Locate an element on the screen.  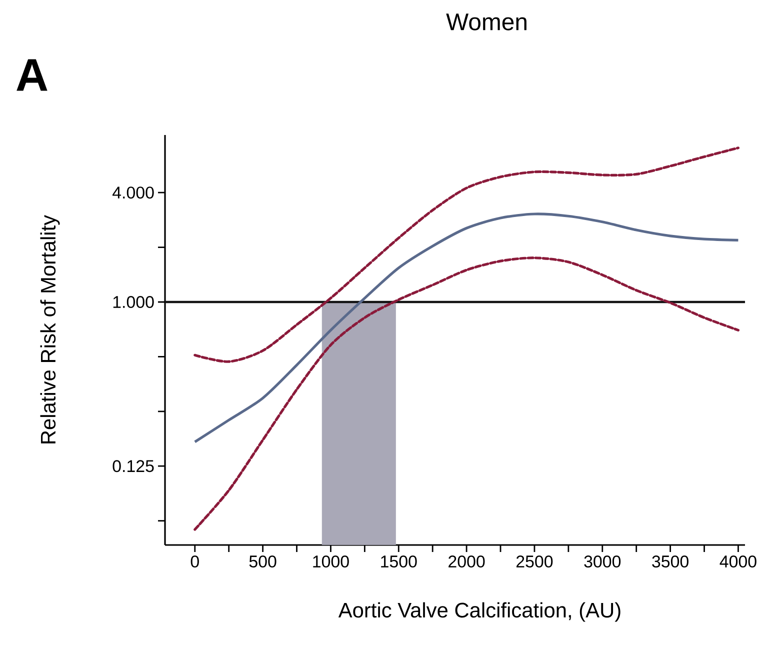
x-axis-title: Aortic Valve Calcification, (AU) is located at coordinates (479, 612).